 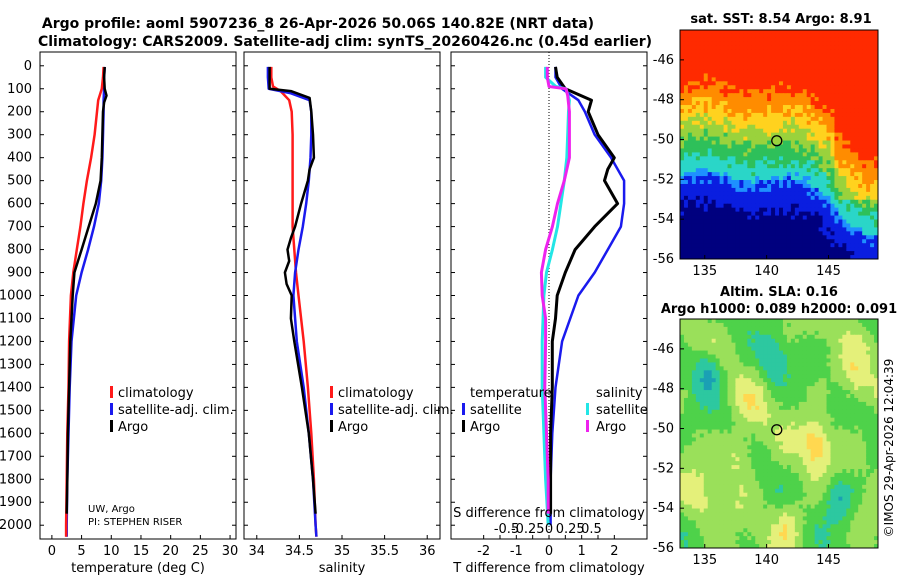 What do you see at coordinates (342, 551) in the screenshot?
I see `x-tick-label: 35` at bounding box center [342, 551].